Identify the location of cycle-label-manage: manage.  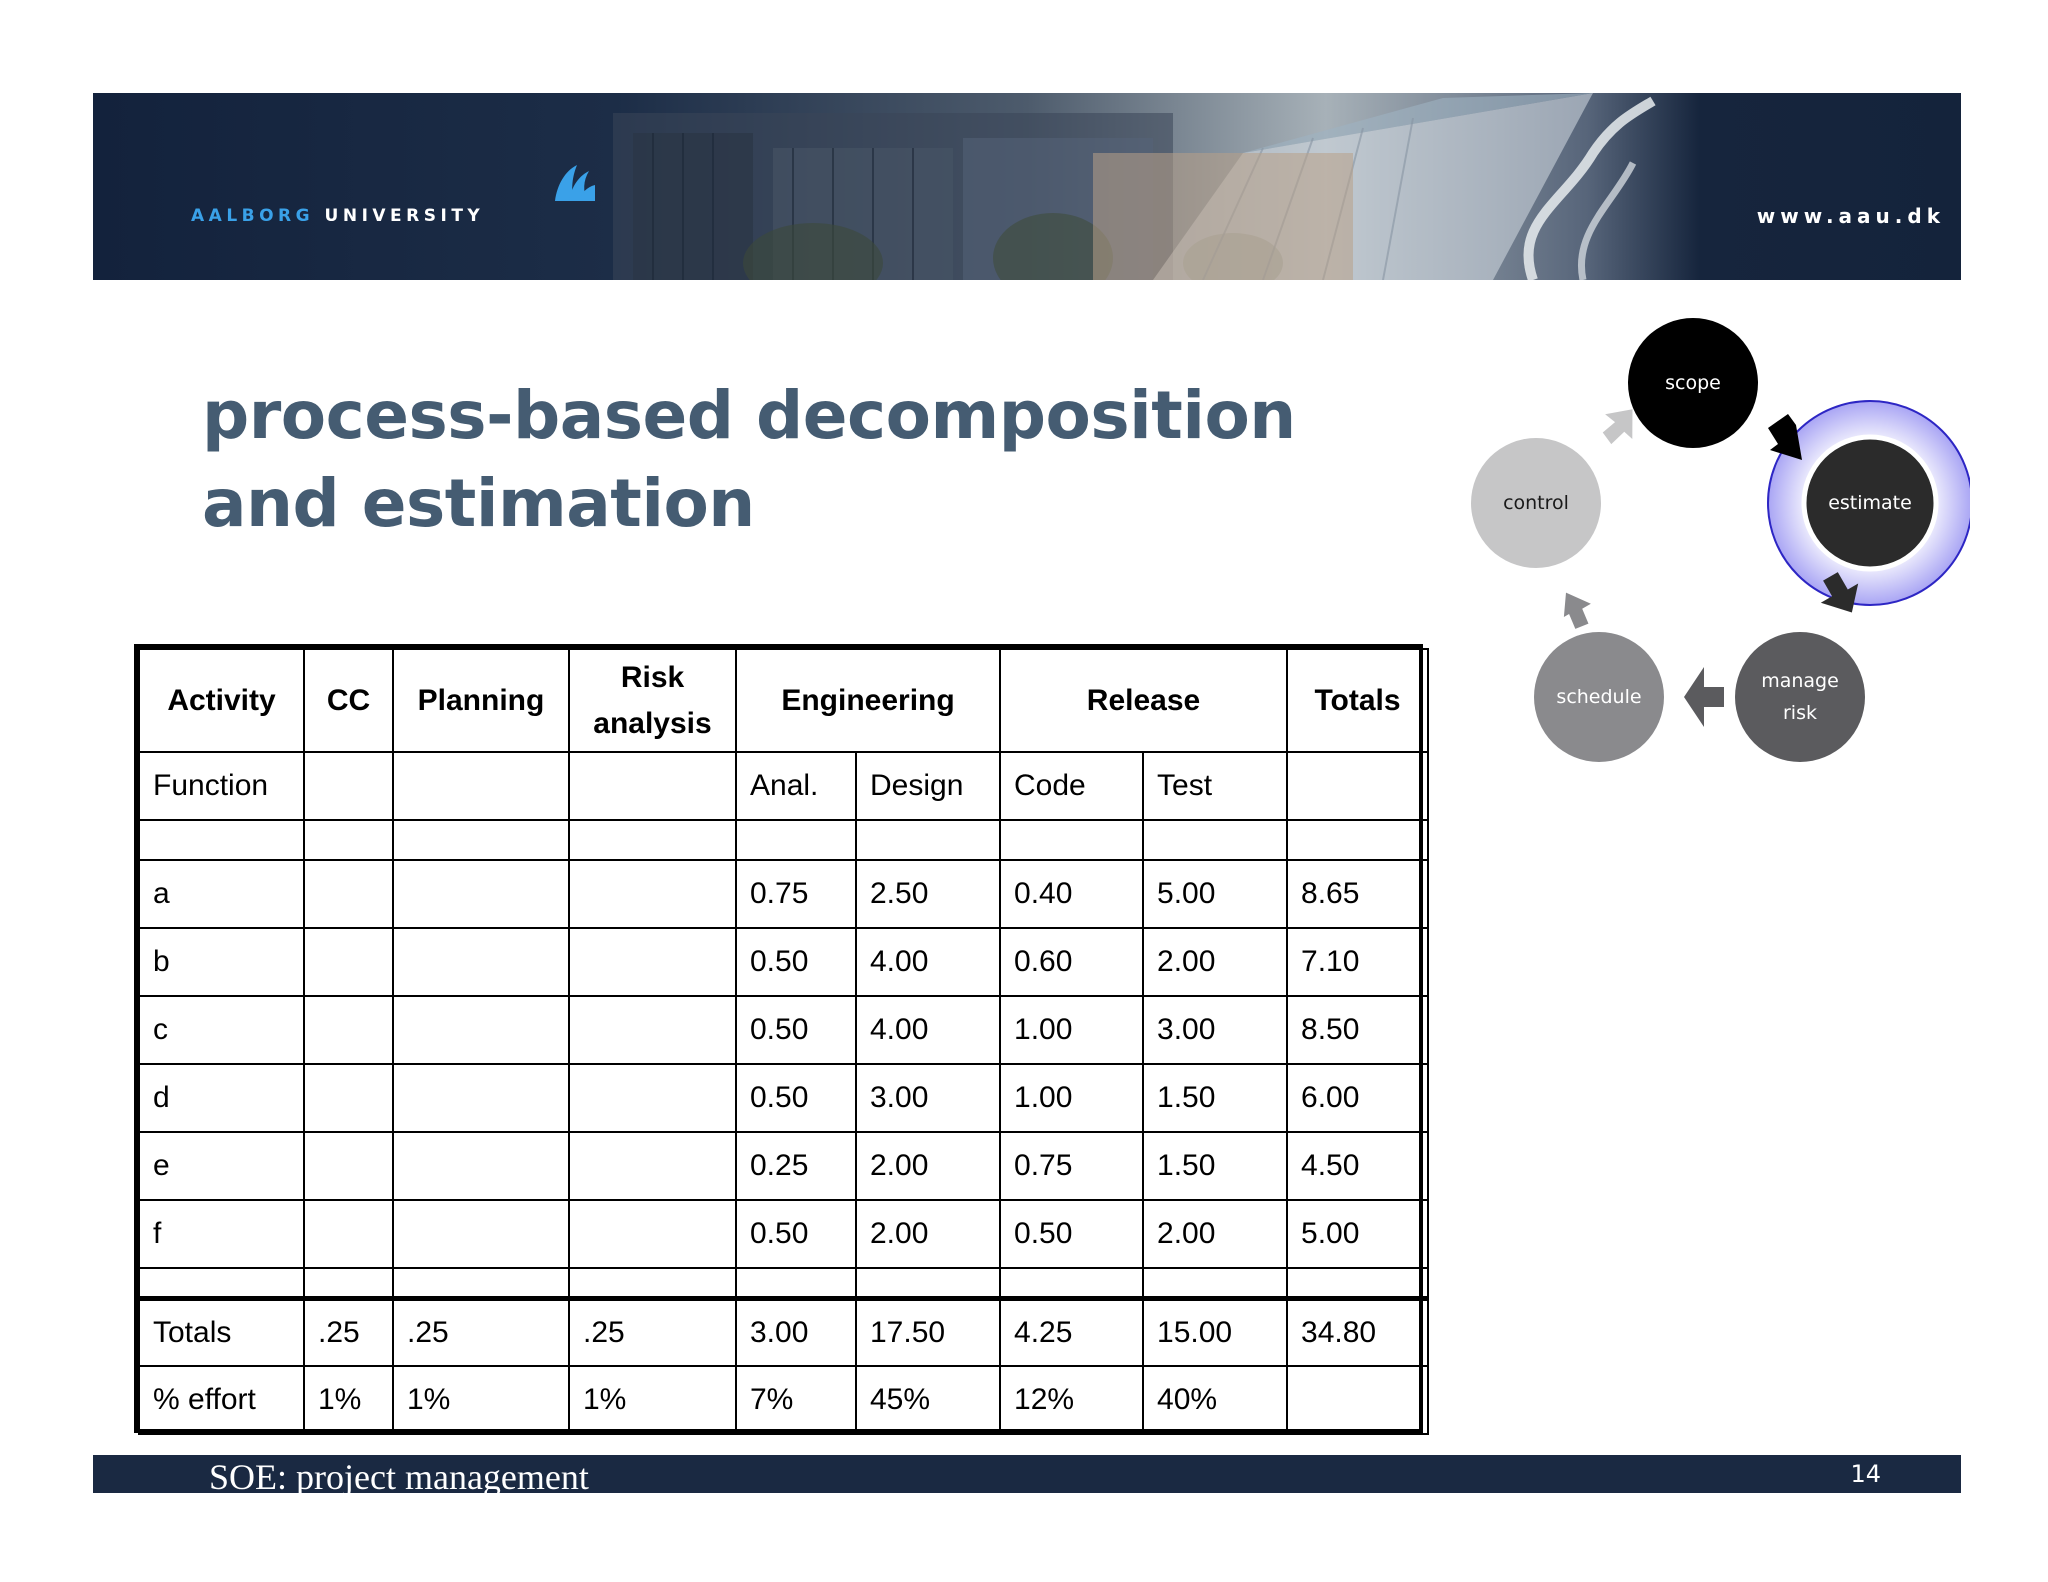
(1800, 681).